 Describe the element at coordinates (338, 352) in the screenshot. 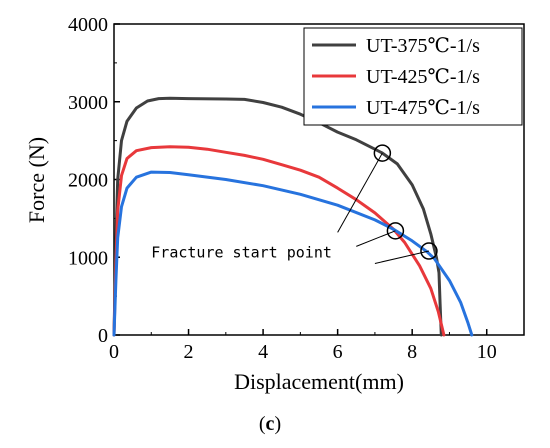

I see `x-tick-label: 6` at that location.